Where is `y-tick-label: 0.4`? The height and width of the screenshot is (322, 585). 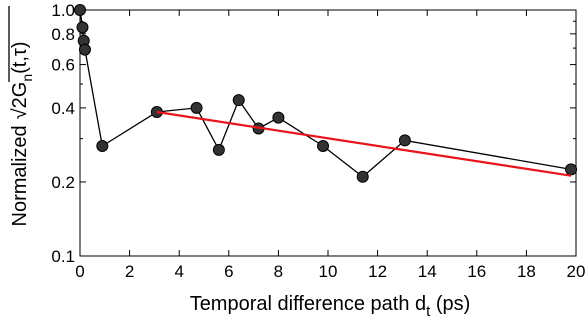 y-tick-label: 0.4 is located at coordinates (63, 108).